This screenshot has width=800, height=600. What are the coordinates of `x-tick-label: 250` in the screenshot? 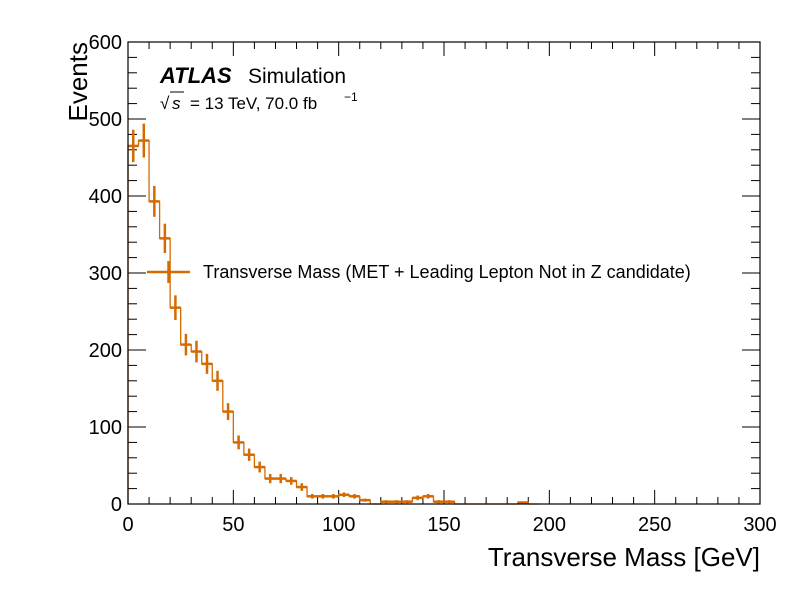 It's located at (654, 525).